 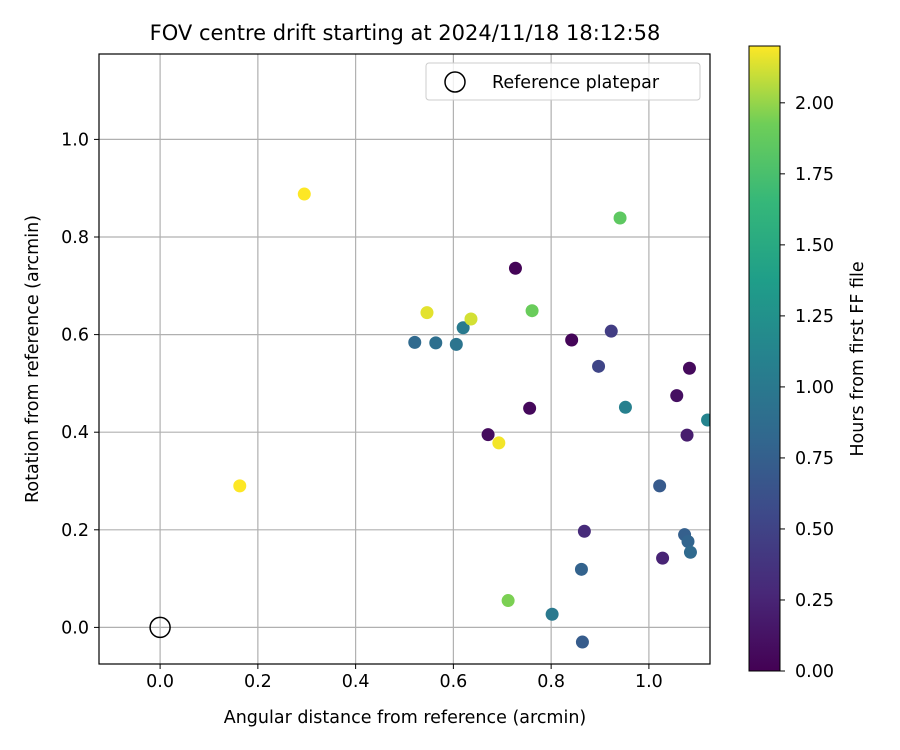 What do you see at coordinates (453, 682) in the screenshot?
I see `x-tick-label: 0.6` at bounding box center [453, 682].